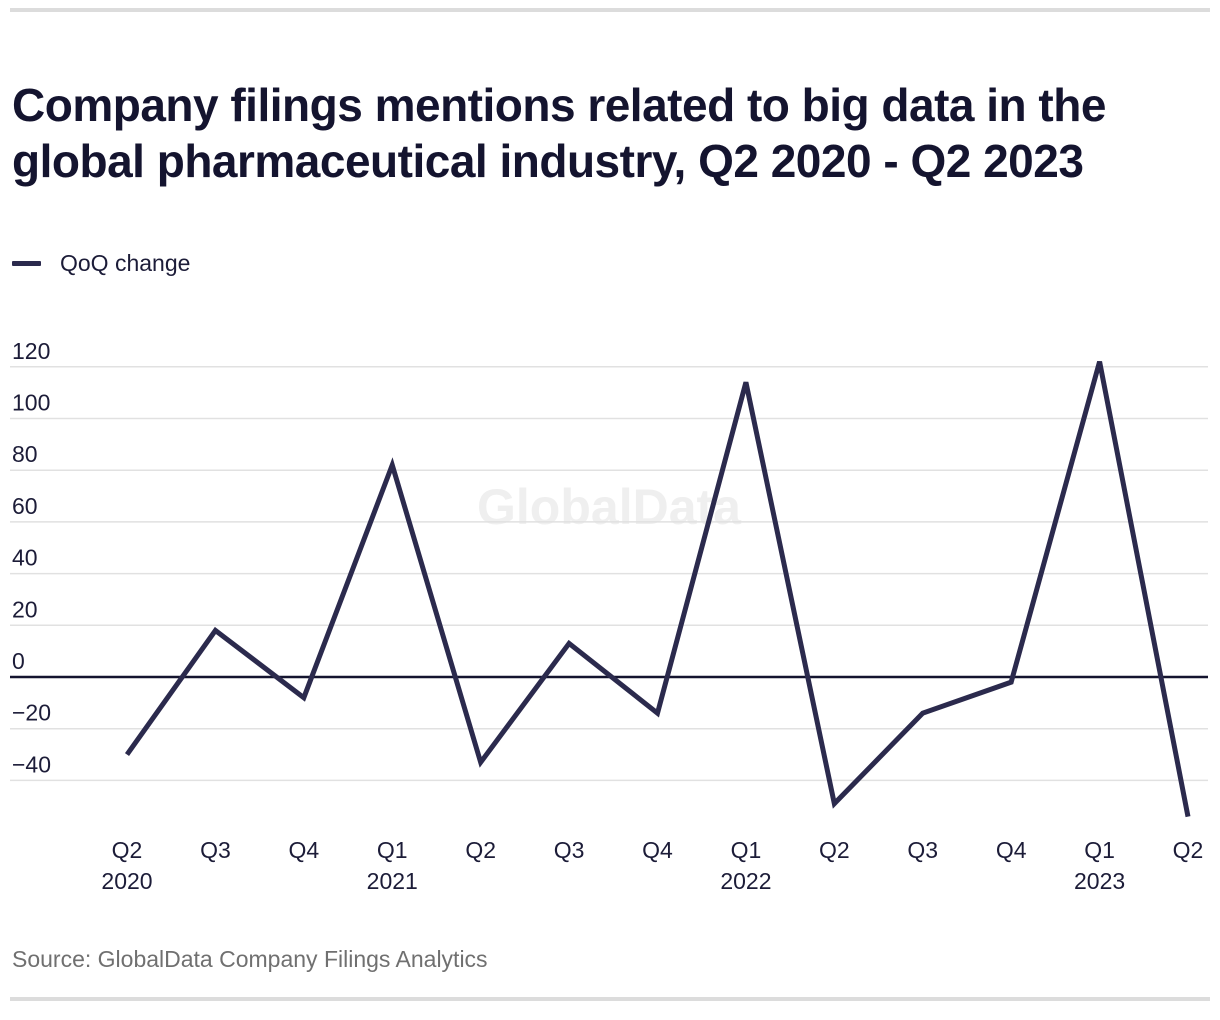 Image resolution: width=1220 pixels, height=1020 pixels. What do you see at coordinates (18, 661) in the screenshot?
I see `y-tick-label: 0` at bounding box center [18, 661].